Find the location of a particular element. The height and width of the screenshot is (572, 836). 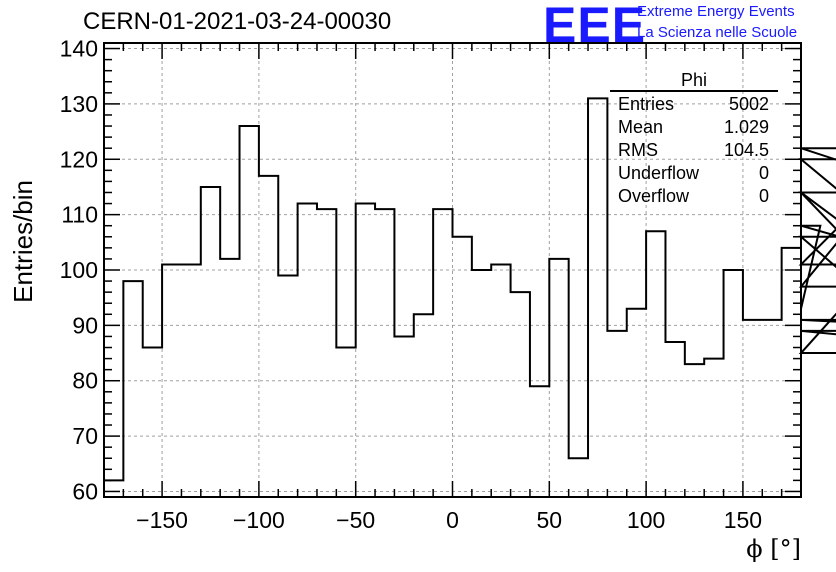

stats-box-title: Phi is located at coordinates (694, 80).